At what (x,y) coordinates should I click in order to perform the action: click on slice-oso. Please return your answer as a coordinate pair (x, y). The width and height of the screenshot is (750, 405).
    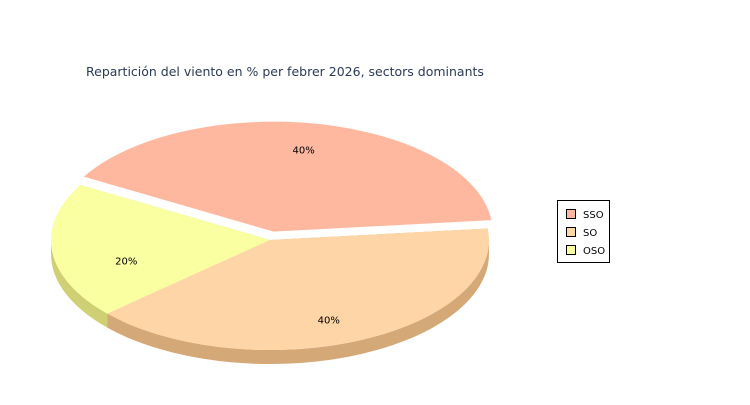
    Looking at the image, I should click on (160, 249).